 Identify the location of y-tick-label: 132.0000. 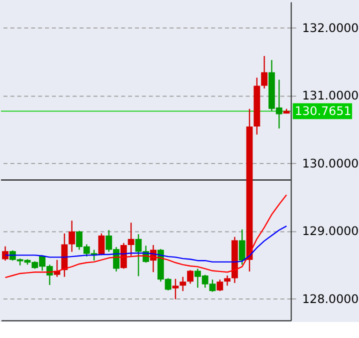
(330, 27).